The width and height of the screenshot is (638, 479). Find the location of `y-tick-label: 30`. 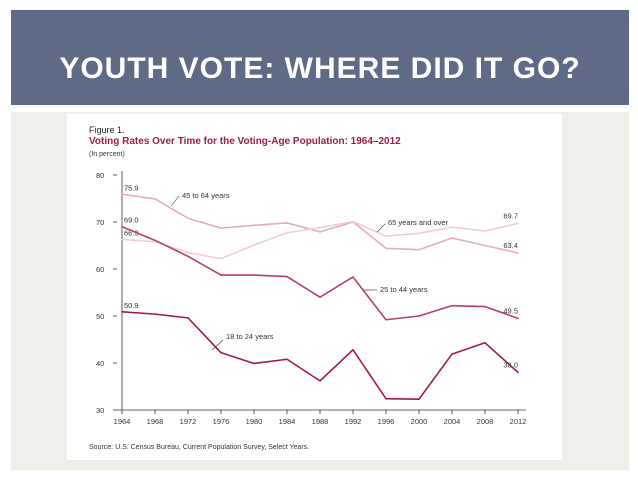

y-tick-label: 30 is located at coordinates (100, 410).